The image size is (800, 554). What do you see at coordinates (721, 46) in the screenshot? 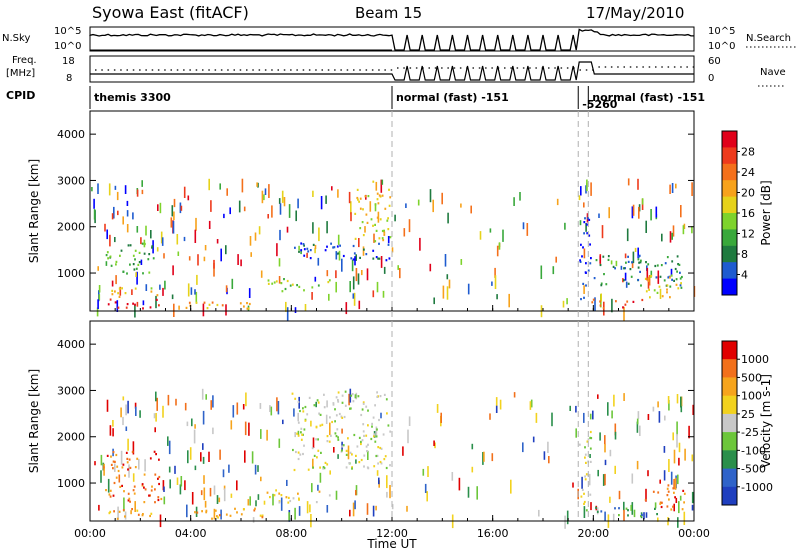
I see `nsearch-tick-bottom: 10^0` at bounding box center [721, 46].